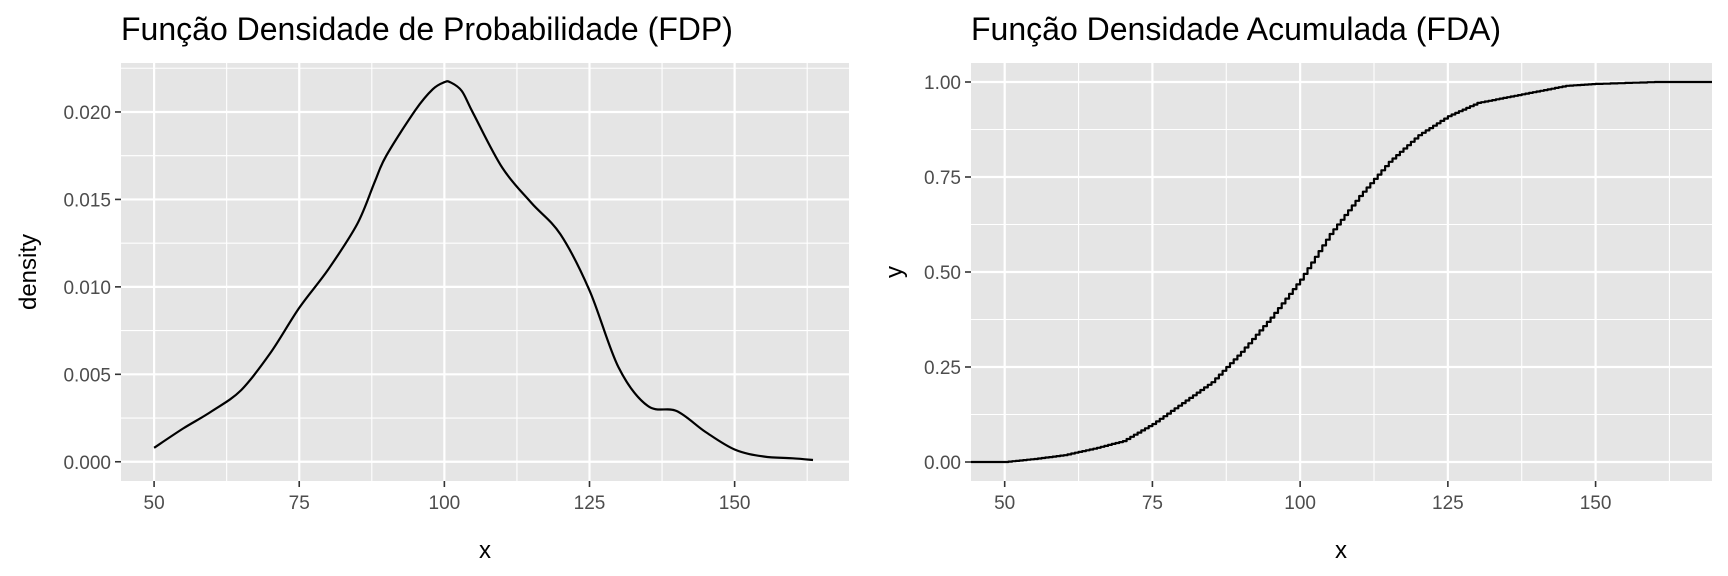 The image size is (1728, 576). I want to click on cdf-x-tick-label: 125, so click(1448, 503).